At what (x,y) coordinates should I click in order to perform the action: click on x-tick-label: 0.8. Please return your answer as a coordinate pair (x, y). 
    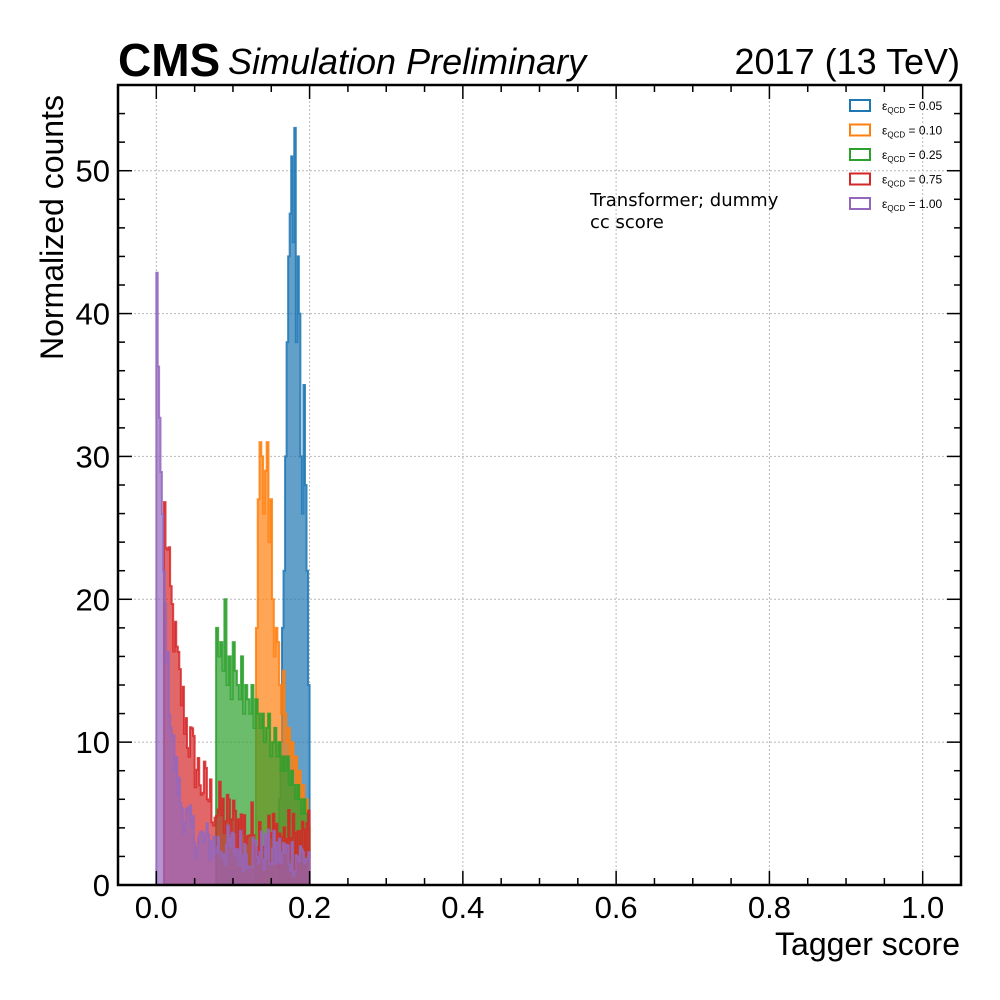
    Looking at the image, I should click on (769, 907).